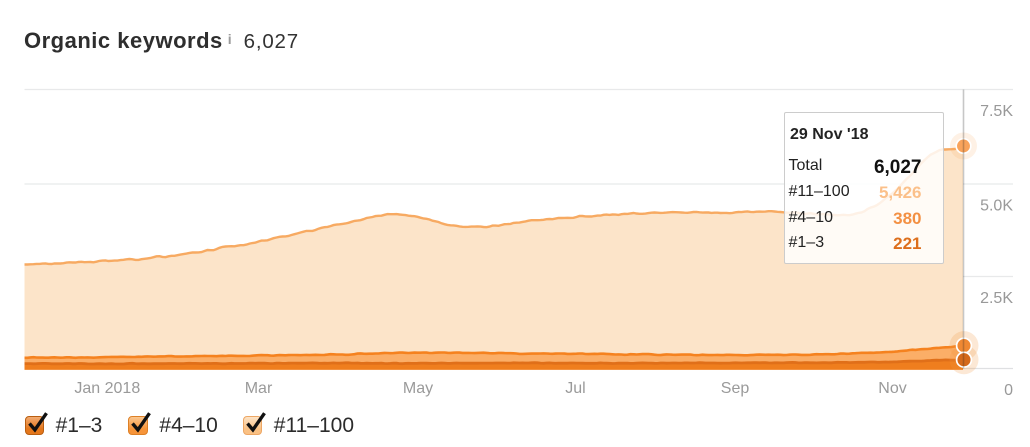  I want to click on svg-text: 2.5K, so click(996, 298).